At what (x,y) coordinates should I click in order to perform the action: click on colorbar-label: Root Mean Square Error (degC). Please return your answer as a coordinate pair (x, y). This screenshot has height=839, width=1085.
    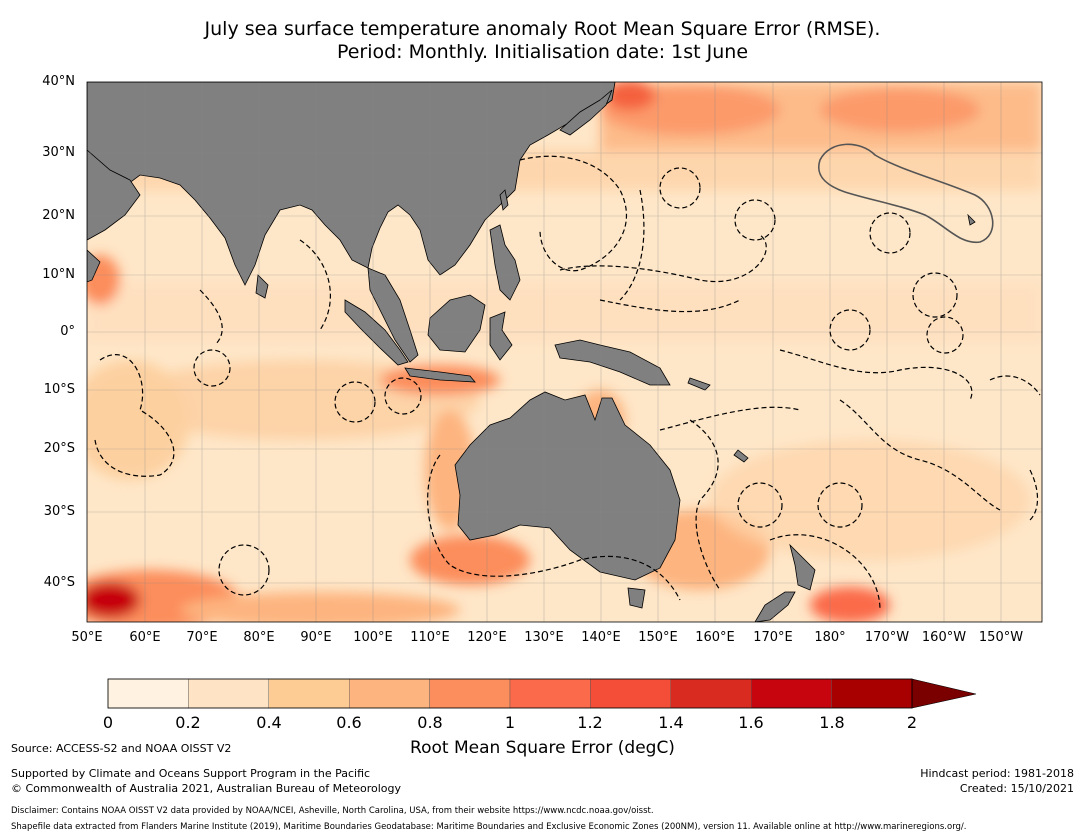
    Looking at the image, I should click on (542, 748).